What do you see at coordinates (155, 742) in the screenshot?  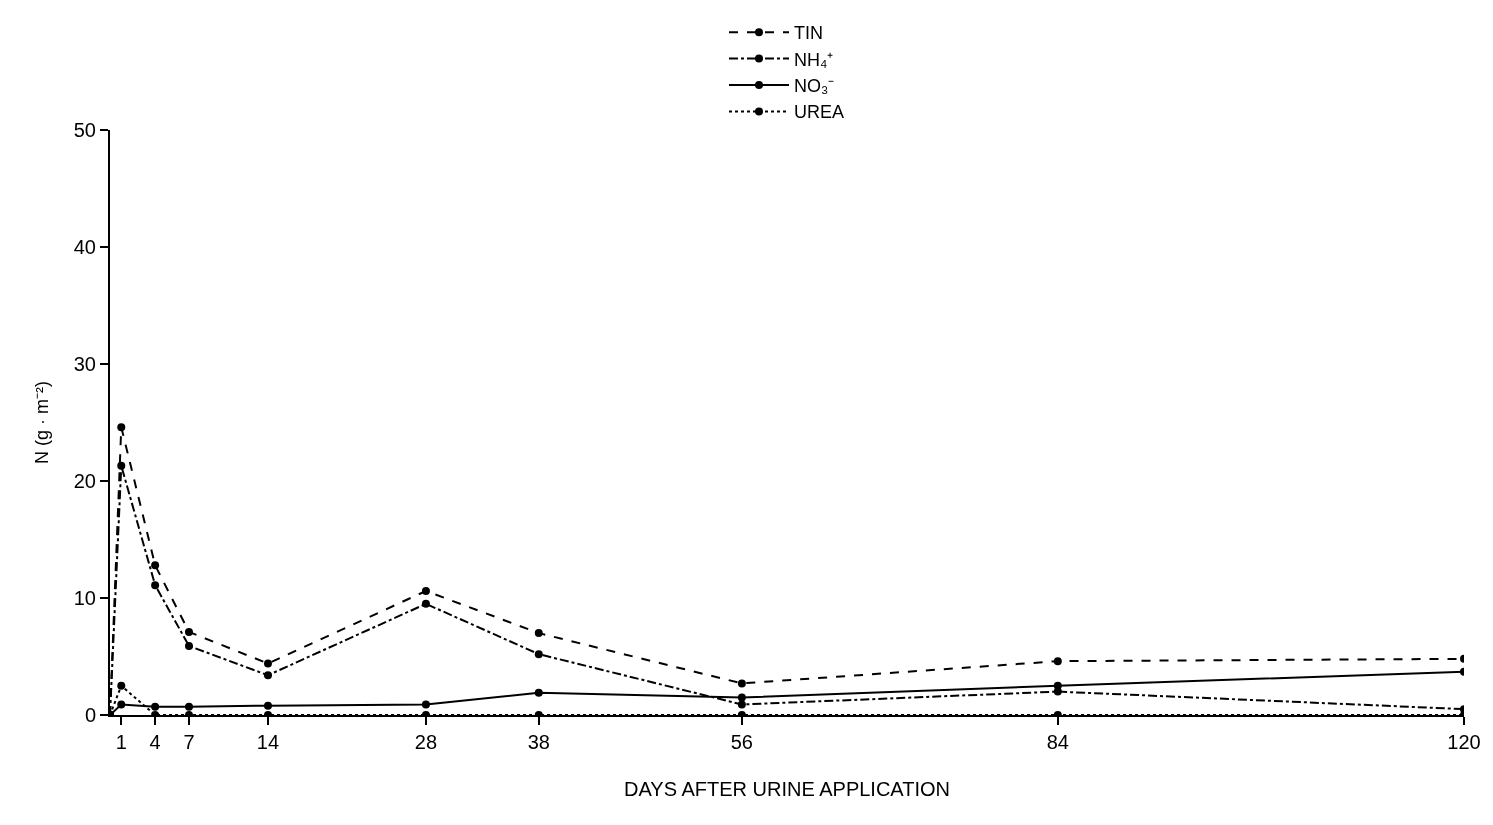 I see `x-tick-label: 4` at bounding box center [155, 742].